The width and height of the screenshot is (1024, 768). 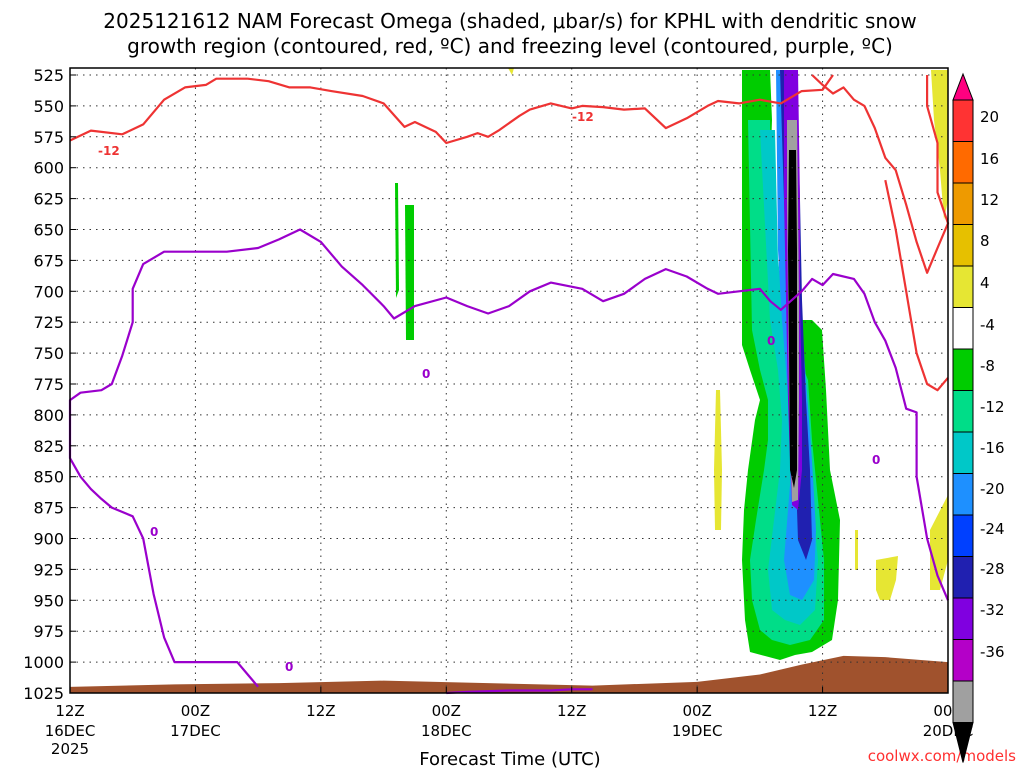 I want to click on colorbar-label: -20, so click(x=992, y=489).